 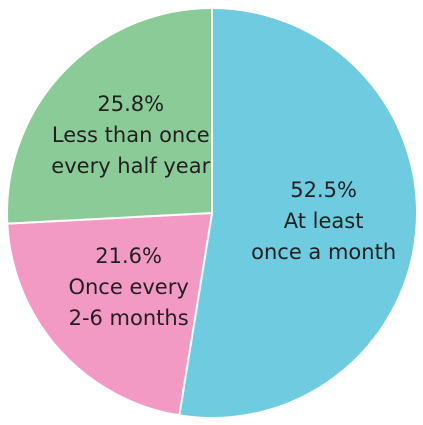 I want to click on value-label: 21.6%, so click(x=128, y=256).